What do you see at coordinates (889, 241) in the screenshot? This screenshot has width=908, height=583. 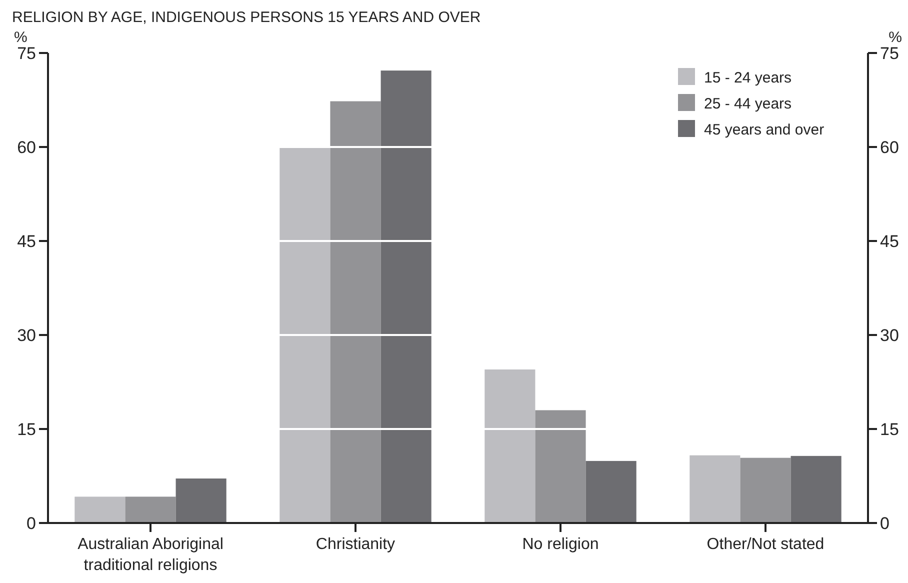 I see `y2-tick-label: 45` at bounding box center [889, 241].